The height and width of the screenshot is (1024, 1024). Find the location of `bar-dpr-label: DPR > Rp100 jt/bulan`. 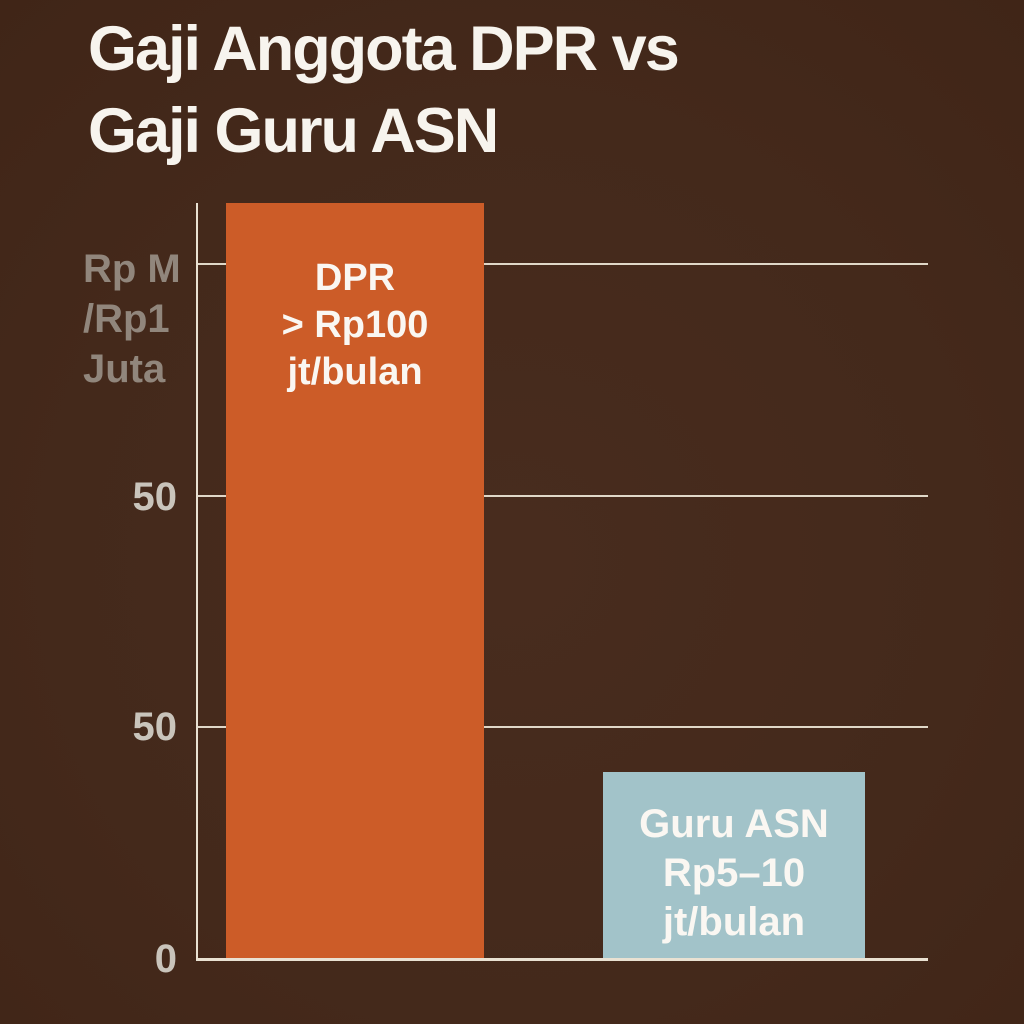

bar-dpr-label: DPR > Rp100 jt/bulan is located at coordinates (355, 325).